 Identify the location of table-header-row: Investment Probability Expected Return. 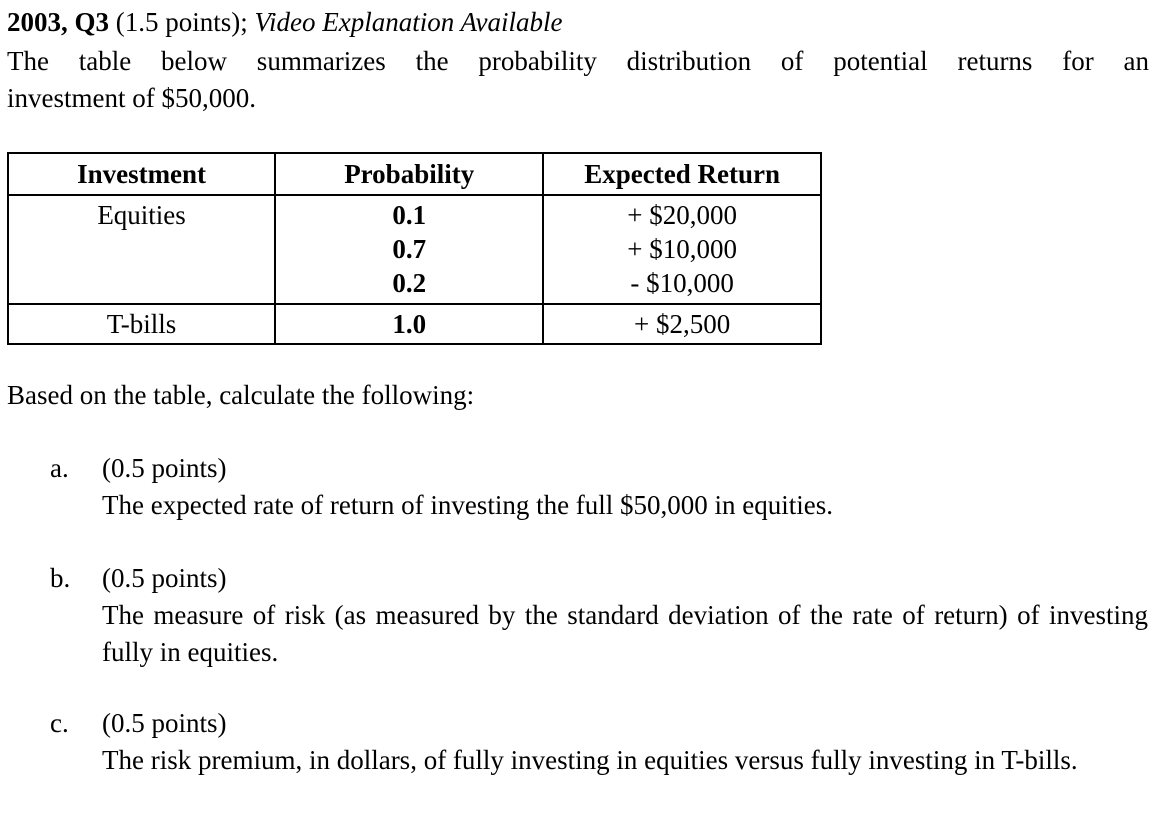
(414, 174).